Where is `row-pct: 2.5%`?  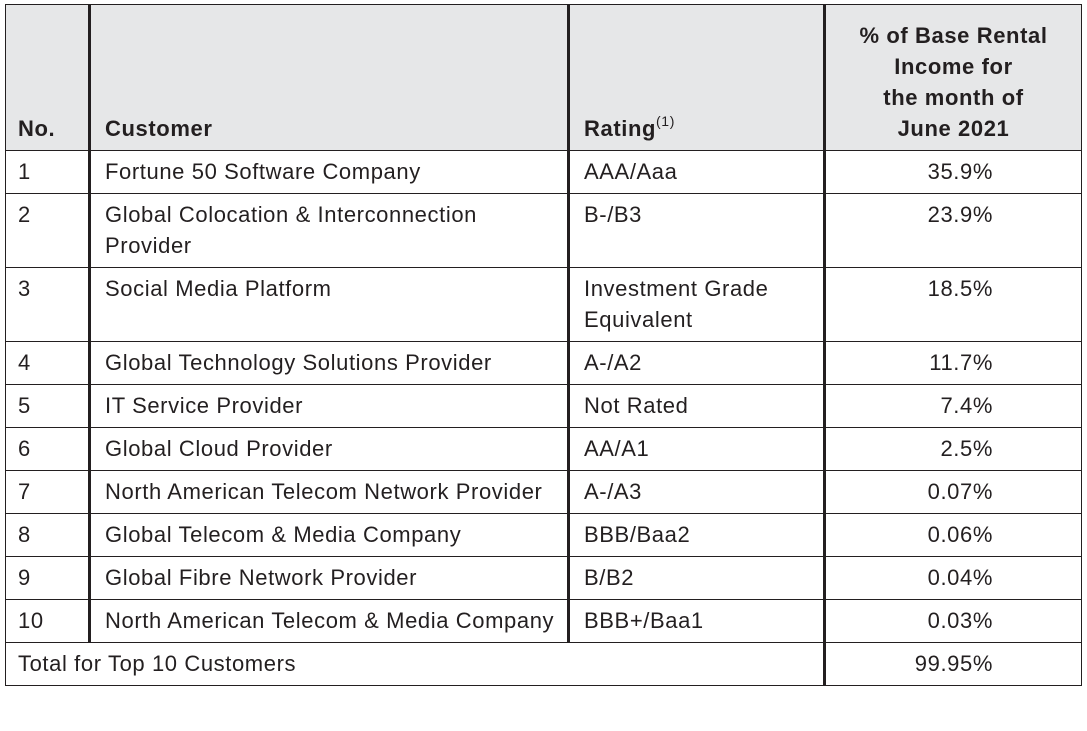 row-pct: 2.5% is located at coordinates (952, 449).